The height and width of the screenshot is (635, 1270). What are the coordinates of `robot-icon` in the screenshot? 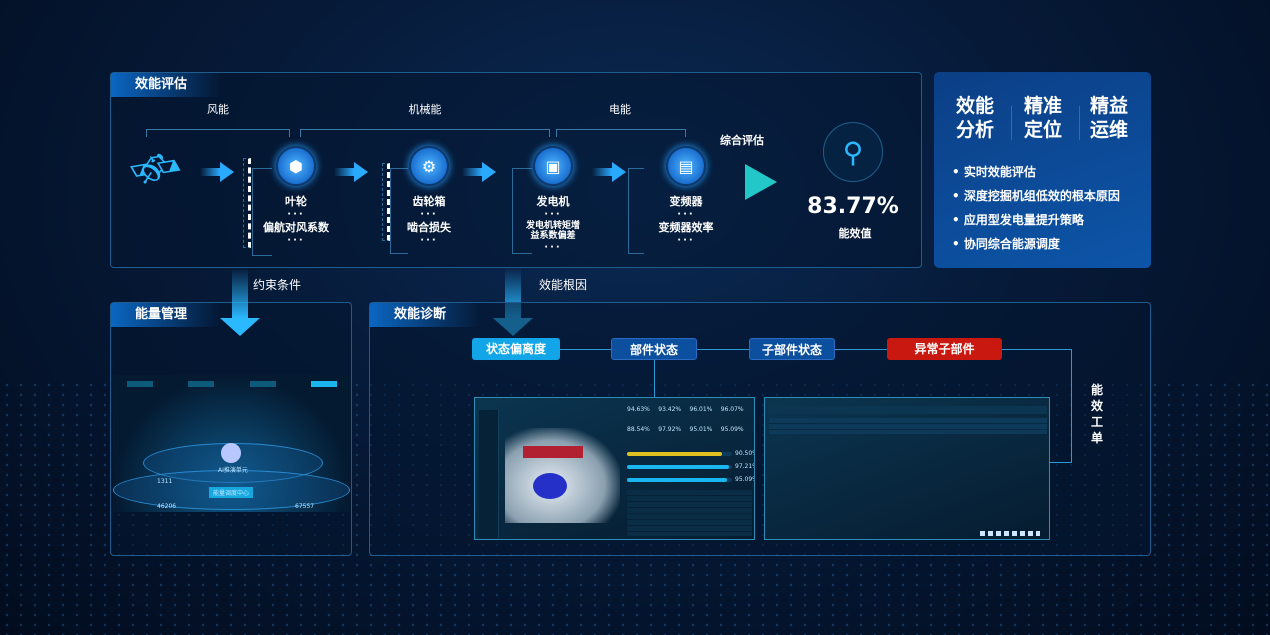 It's located at (231, 453).